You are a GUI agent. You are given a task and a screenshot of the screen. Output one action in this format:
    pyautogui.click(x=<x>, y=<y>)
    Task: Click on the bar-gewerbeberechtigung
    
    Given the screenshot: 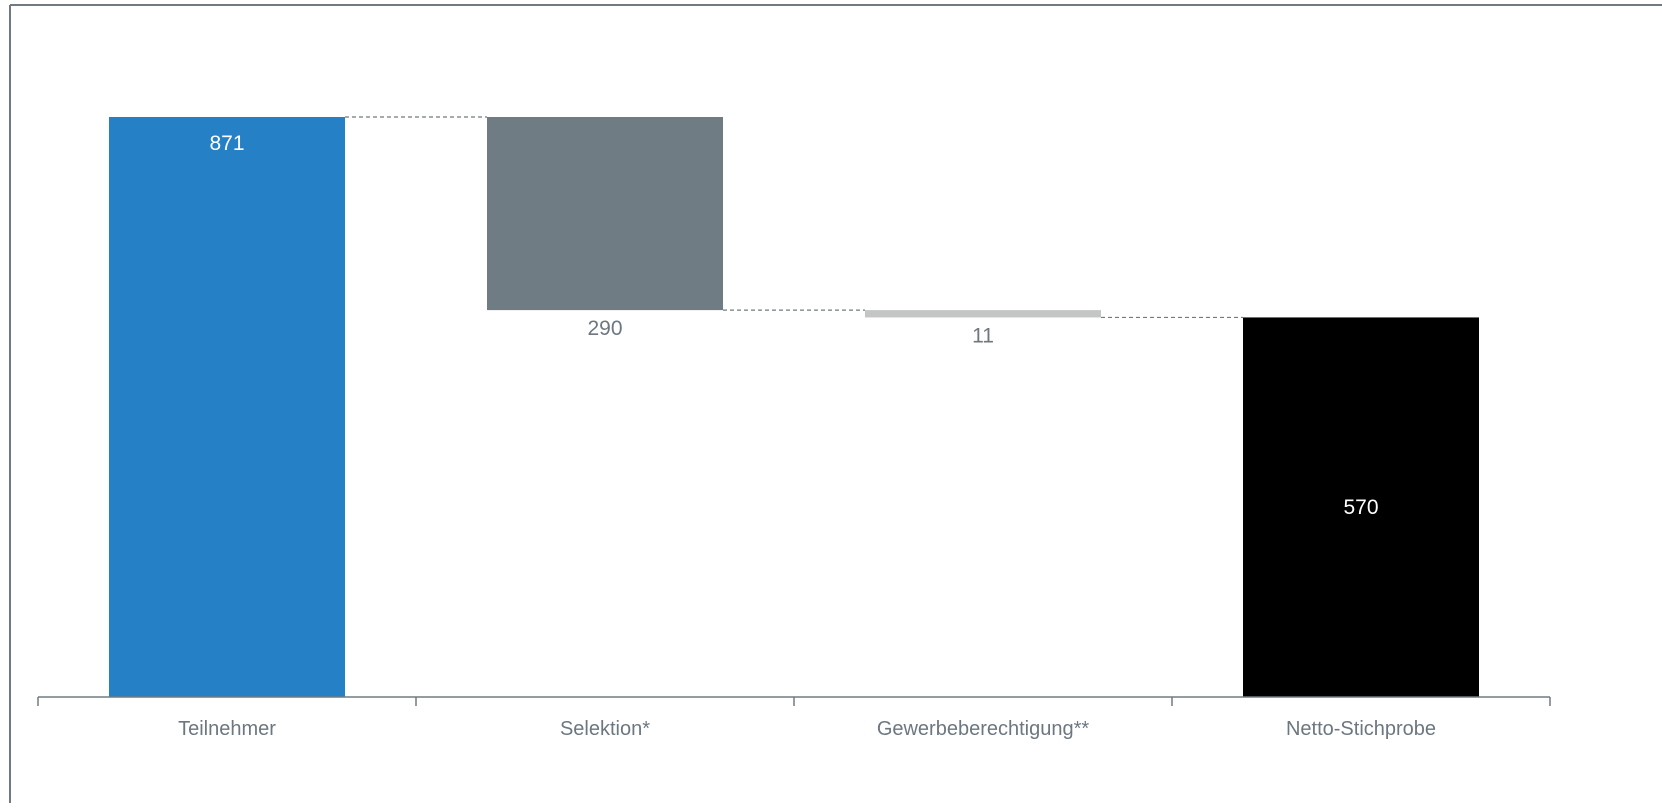 What is the action you would take?
    pyautogui.click(x=983, y=314)
    